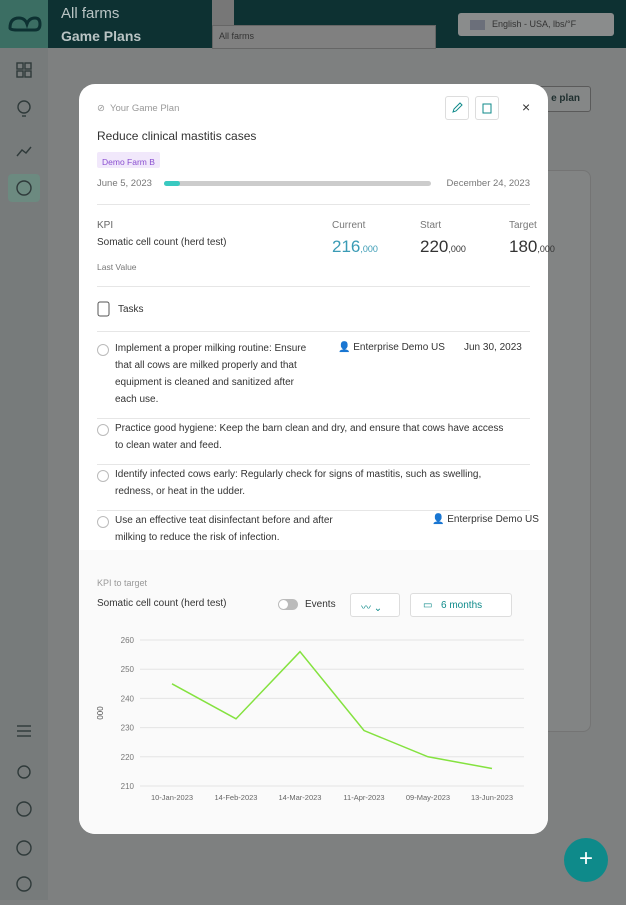 This screenshot has height=905, width=626. Describe the element at coordinates (477, 25) in the screenshot. I see `flag` at that location.